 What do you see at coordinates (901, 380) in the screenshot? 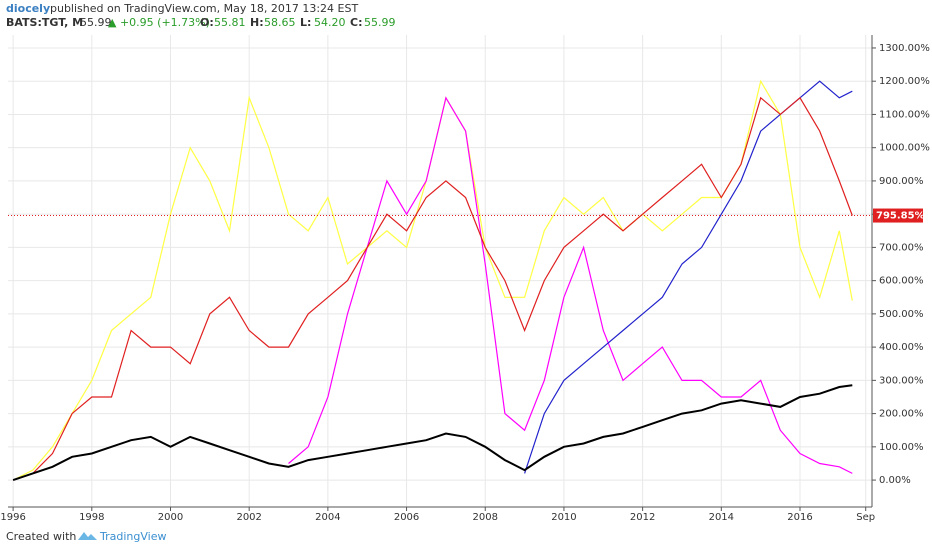
I see `y-tick-label: 300.00%` at bounding box center [901, 380].